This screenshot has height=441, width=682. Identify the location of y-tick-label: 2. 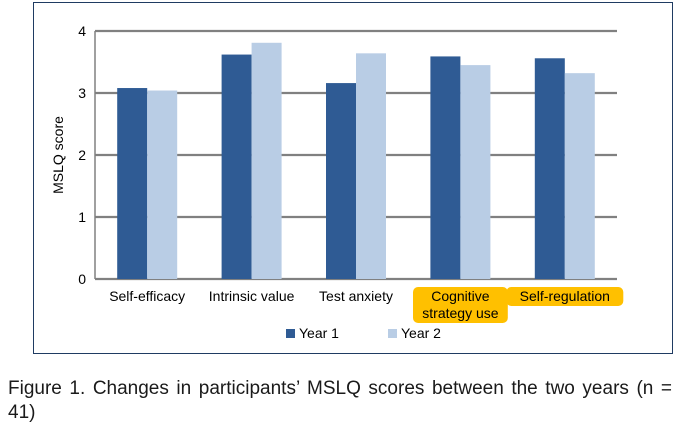
(82, 155).